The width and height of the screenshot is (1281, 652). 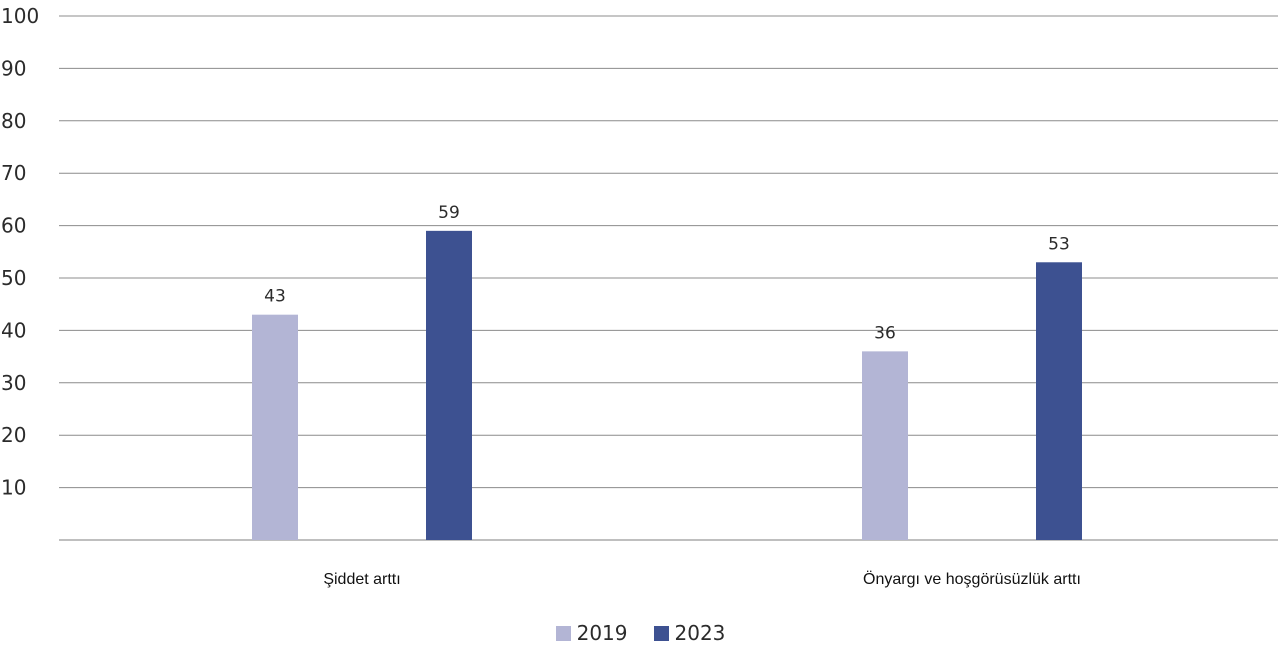 I want to click on category-label-0: Şiddet arttı, so click(x=361, y=579).